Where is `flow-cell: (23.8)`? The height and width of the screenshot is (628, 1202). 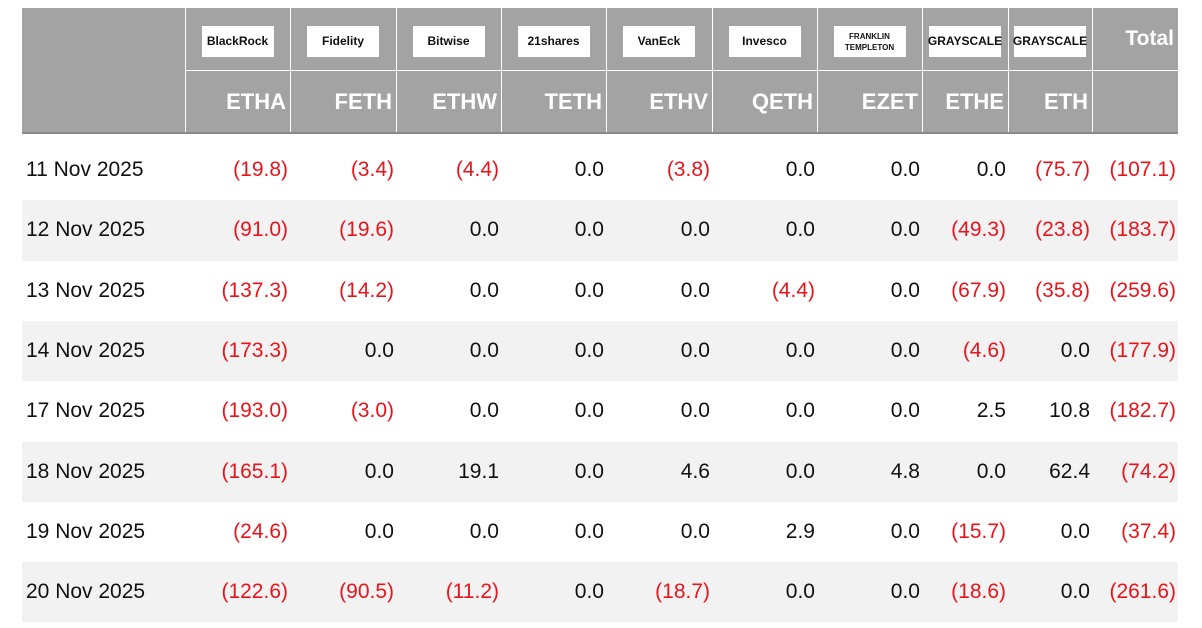 flow-cell: (23.8) is located at coordinates (1062, 230).